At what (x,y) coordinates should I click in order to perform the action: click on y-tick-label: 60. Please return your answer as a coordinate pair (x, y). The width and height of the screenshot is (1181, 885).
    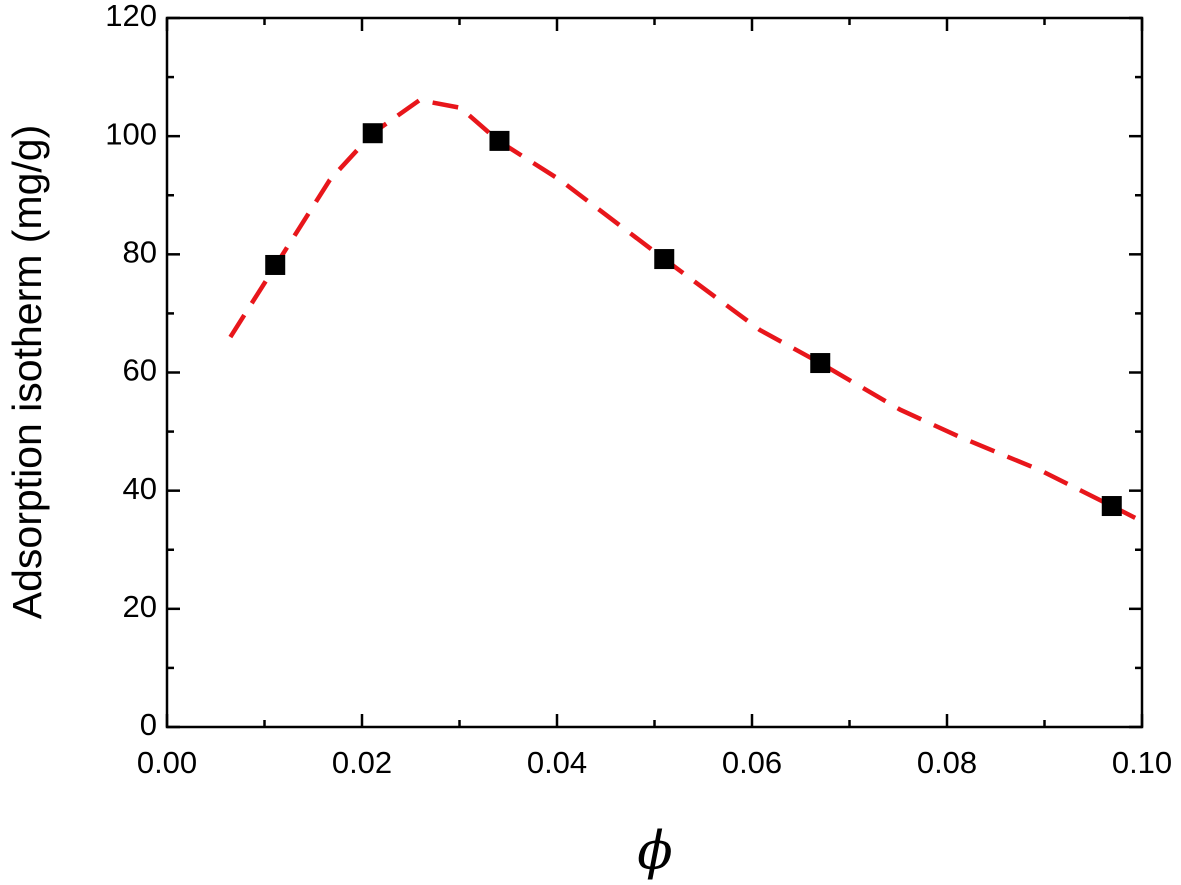
    Looking at the image, I should click on (140, 370).